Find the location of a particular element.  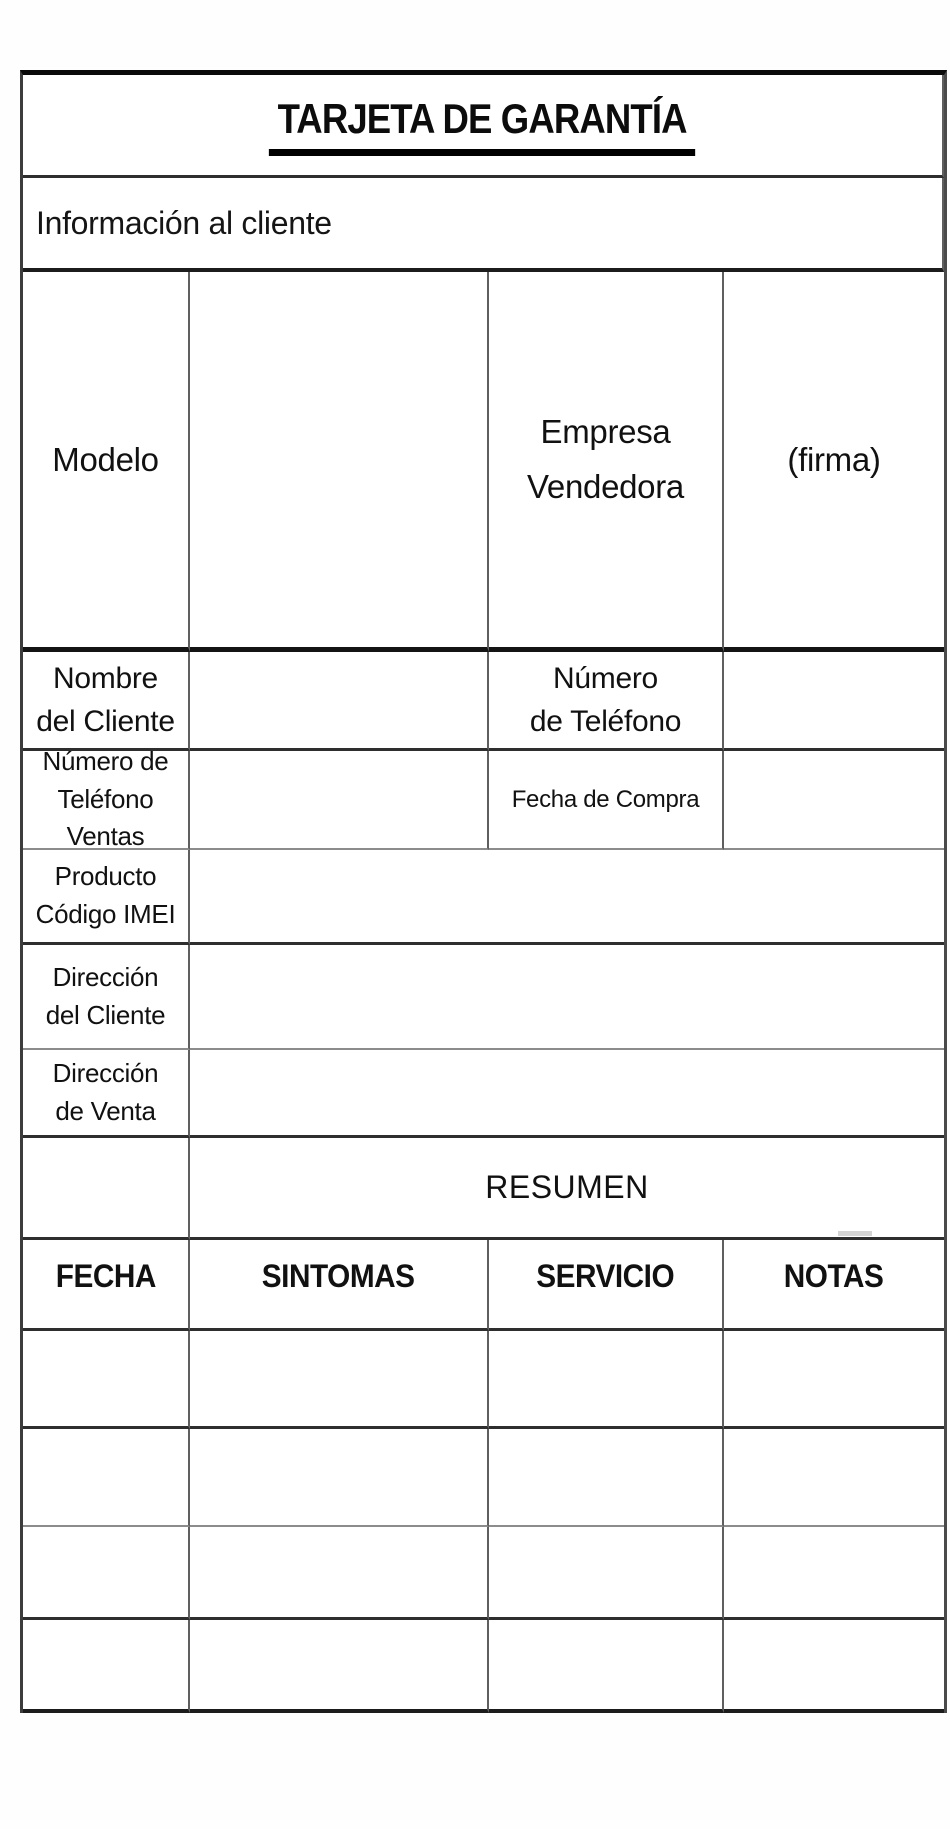

nombre-cliente-value-cell is located at coordinates (339, 701).